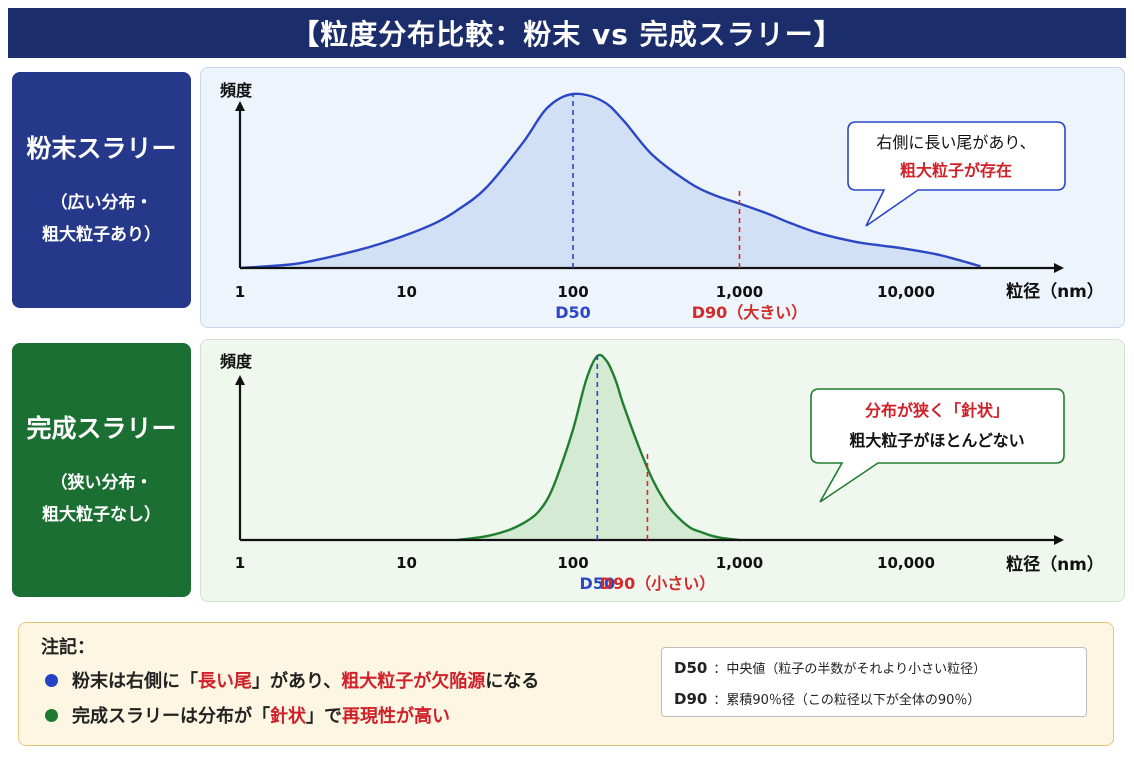  Describe the element at coordinates (691, 699) in the screenshot. I see `definition-d90-term: D90` at that location.